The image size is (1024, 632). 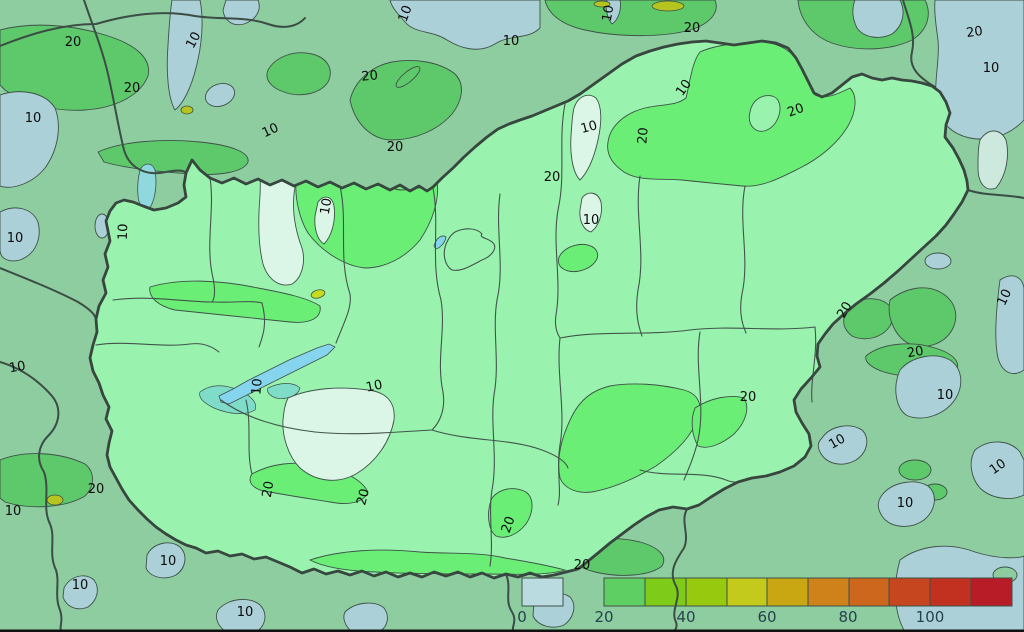 What do you see at coordinates (31, 496) in the screenshot?
I see `border-slo-hr` at bounding box center [31, 496].